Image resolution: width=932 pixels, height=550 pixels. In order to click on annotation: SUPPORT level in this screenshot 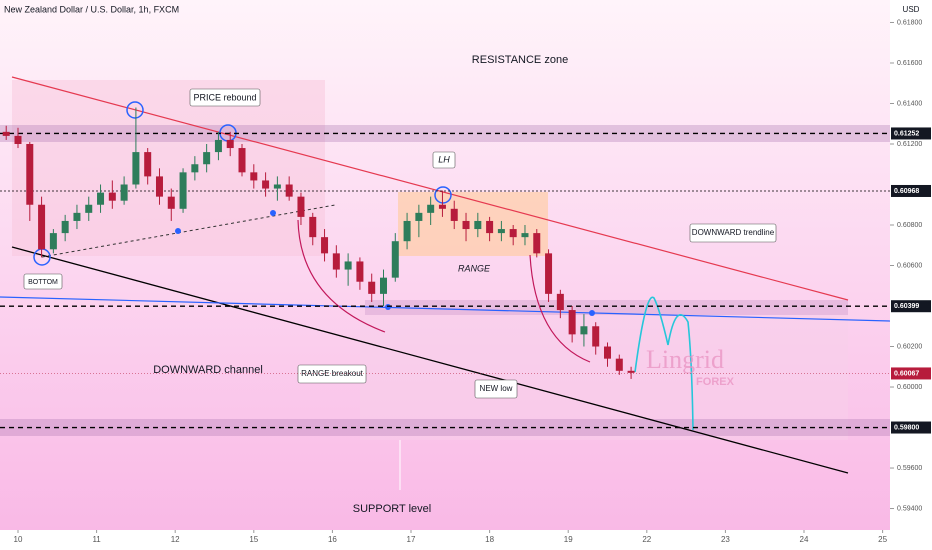, I will do `click(392, 509)`.